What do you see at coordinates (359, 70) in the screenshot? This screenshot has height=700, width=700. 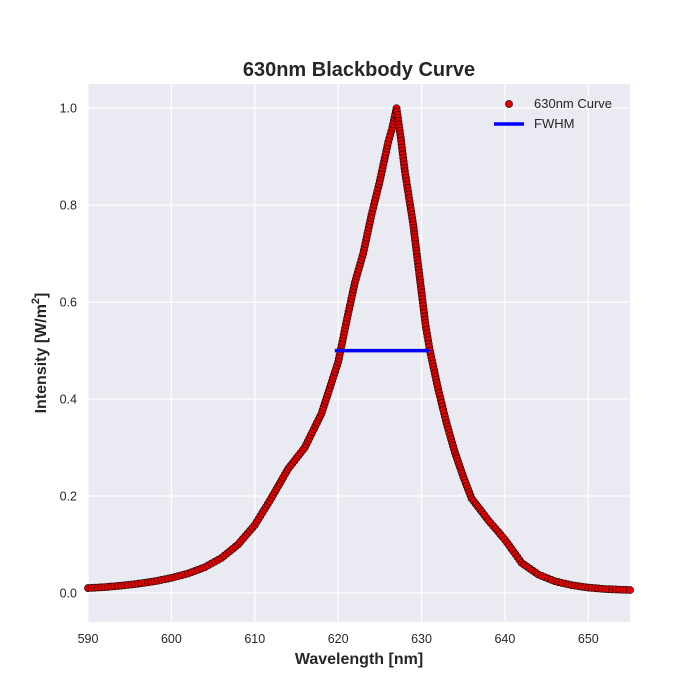 I see `chart-title: 630nm Blackbody Curve` at bounding box center [359, 70].